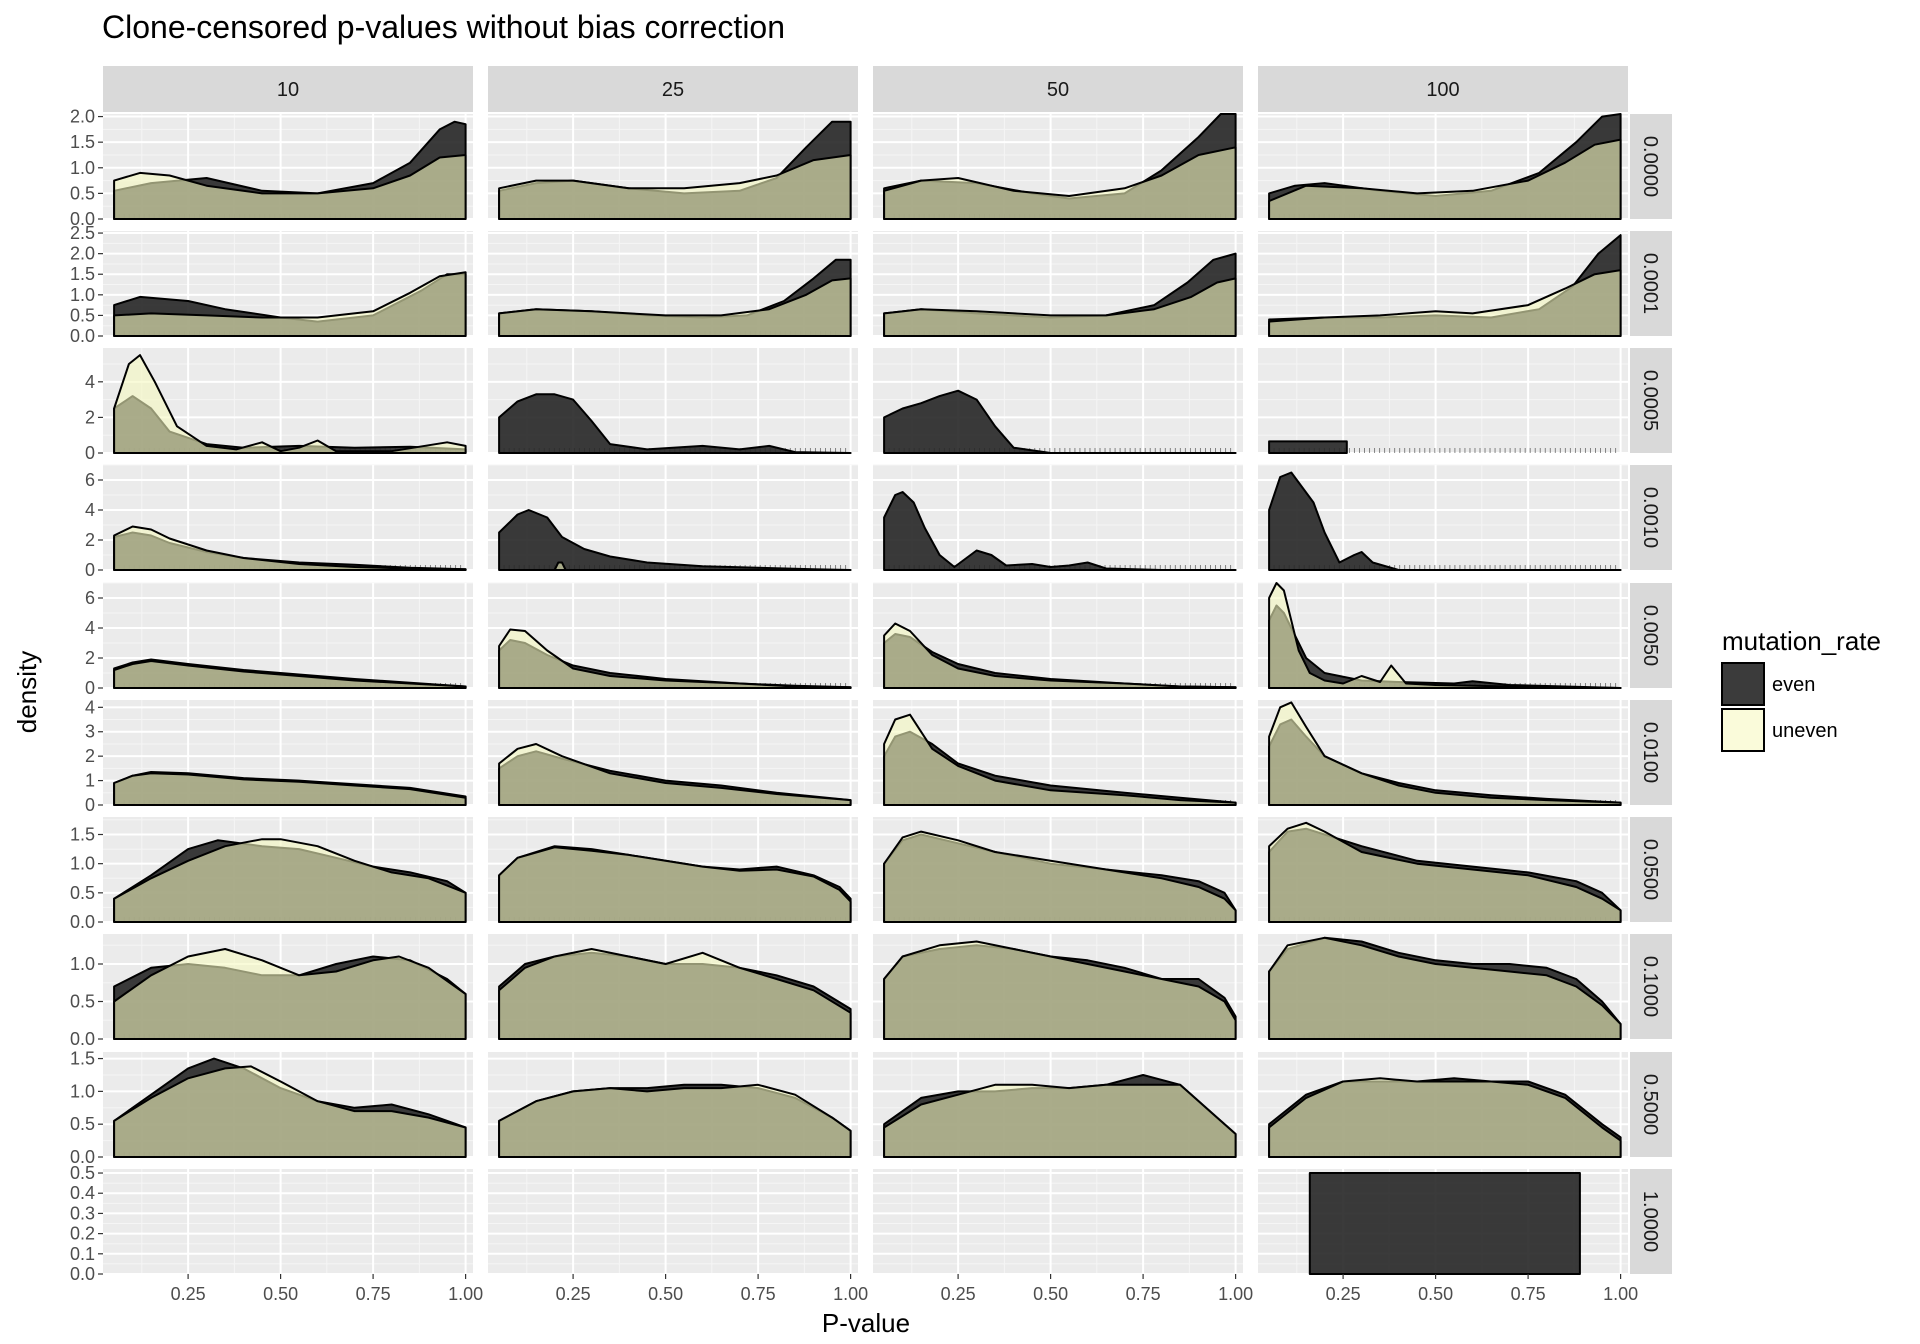 The width and height of the screenshot is (1920, 1344). What do you see at coordinates (673, 870) in the screenshot?
I see `panel-25-0.0500` at bounding box center [673, 870].